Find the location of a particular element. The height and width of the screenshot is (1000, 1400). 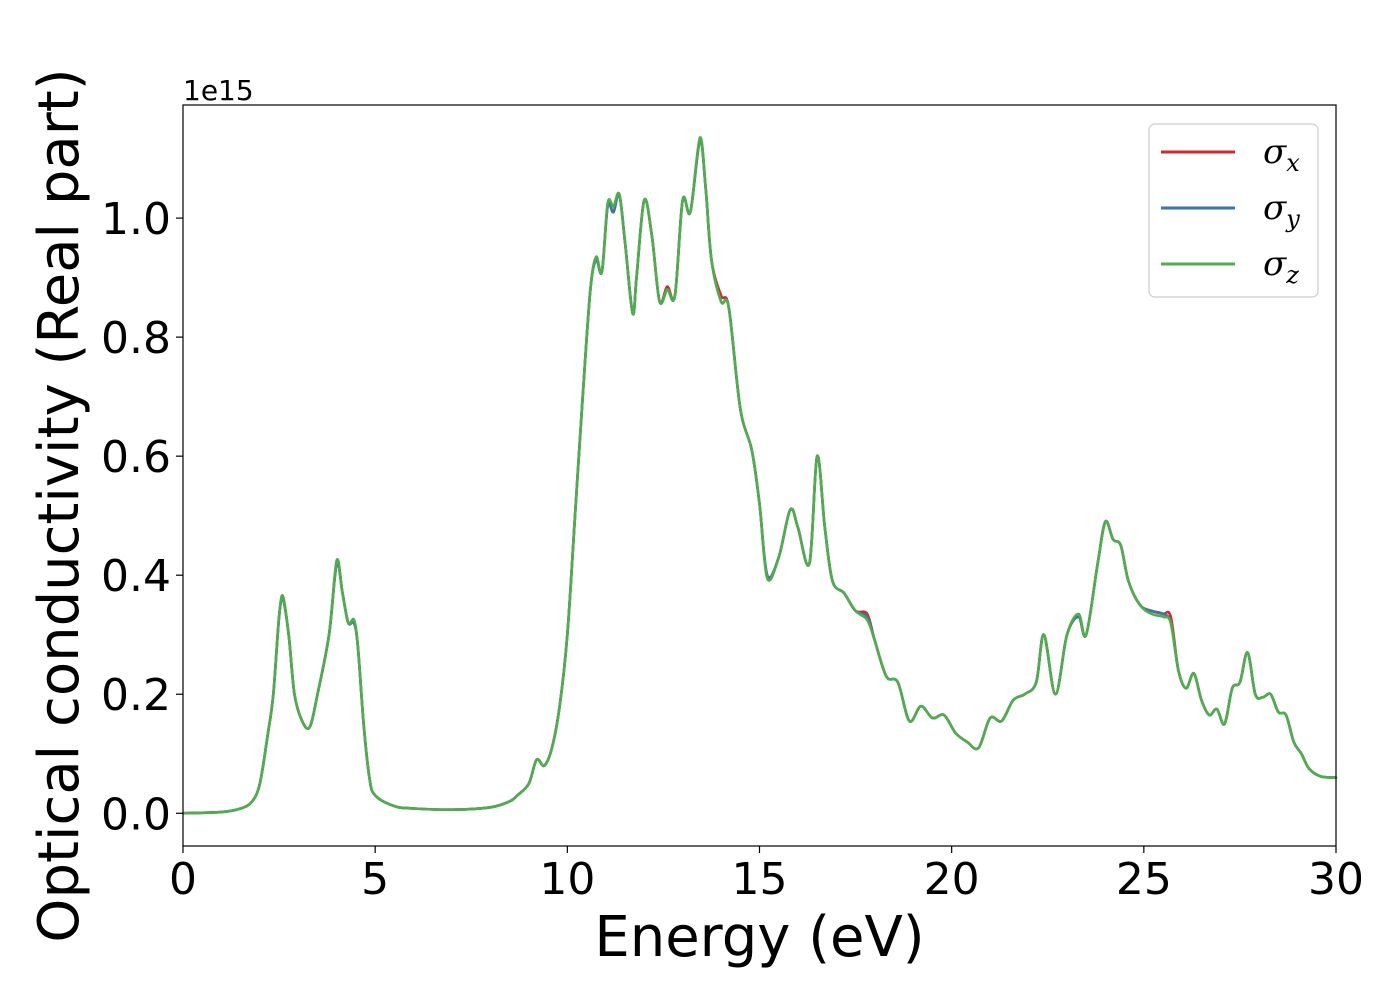

y-axis-ticks: 0.0 0.2 0.4 0.6 0.8 1.0 is located at coordinates (142, 517).